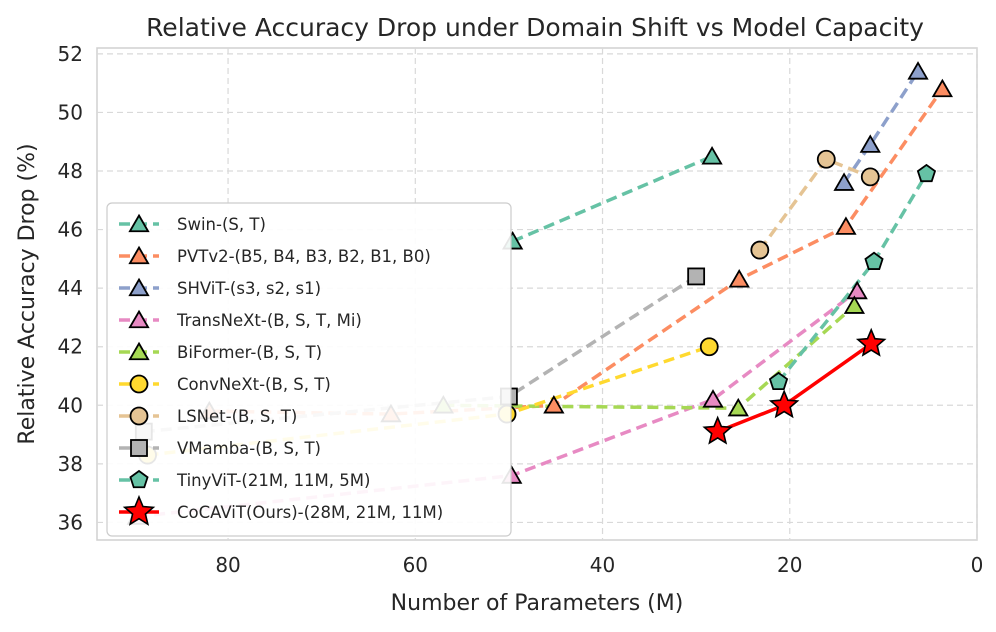 This screenshot has width=996, height=632. Describe the element at coordinates (27, 293) in the screenshot. I see `y-axis-label: Relative Accuracy Drop (%)` at that location.